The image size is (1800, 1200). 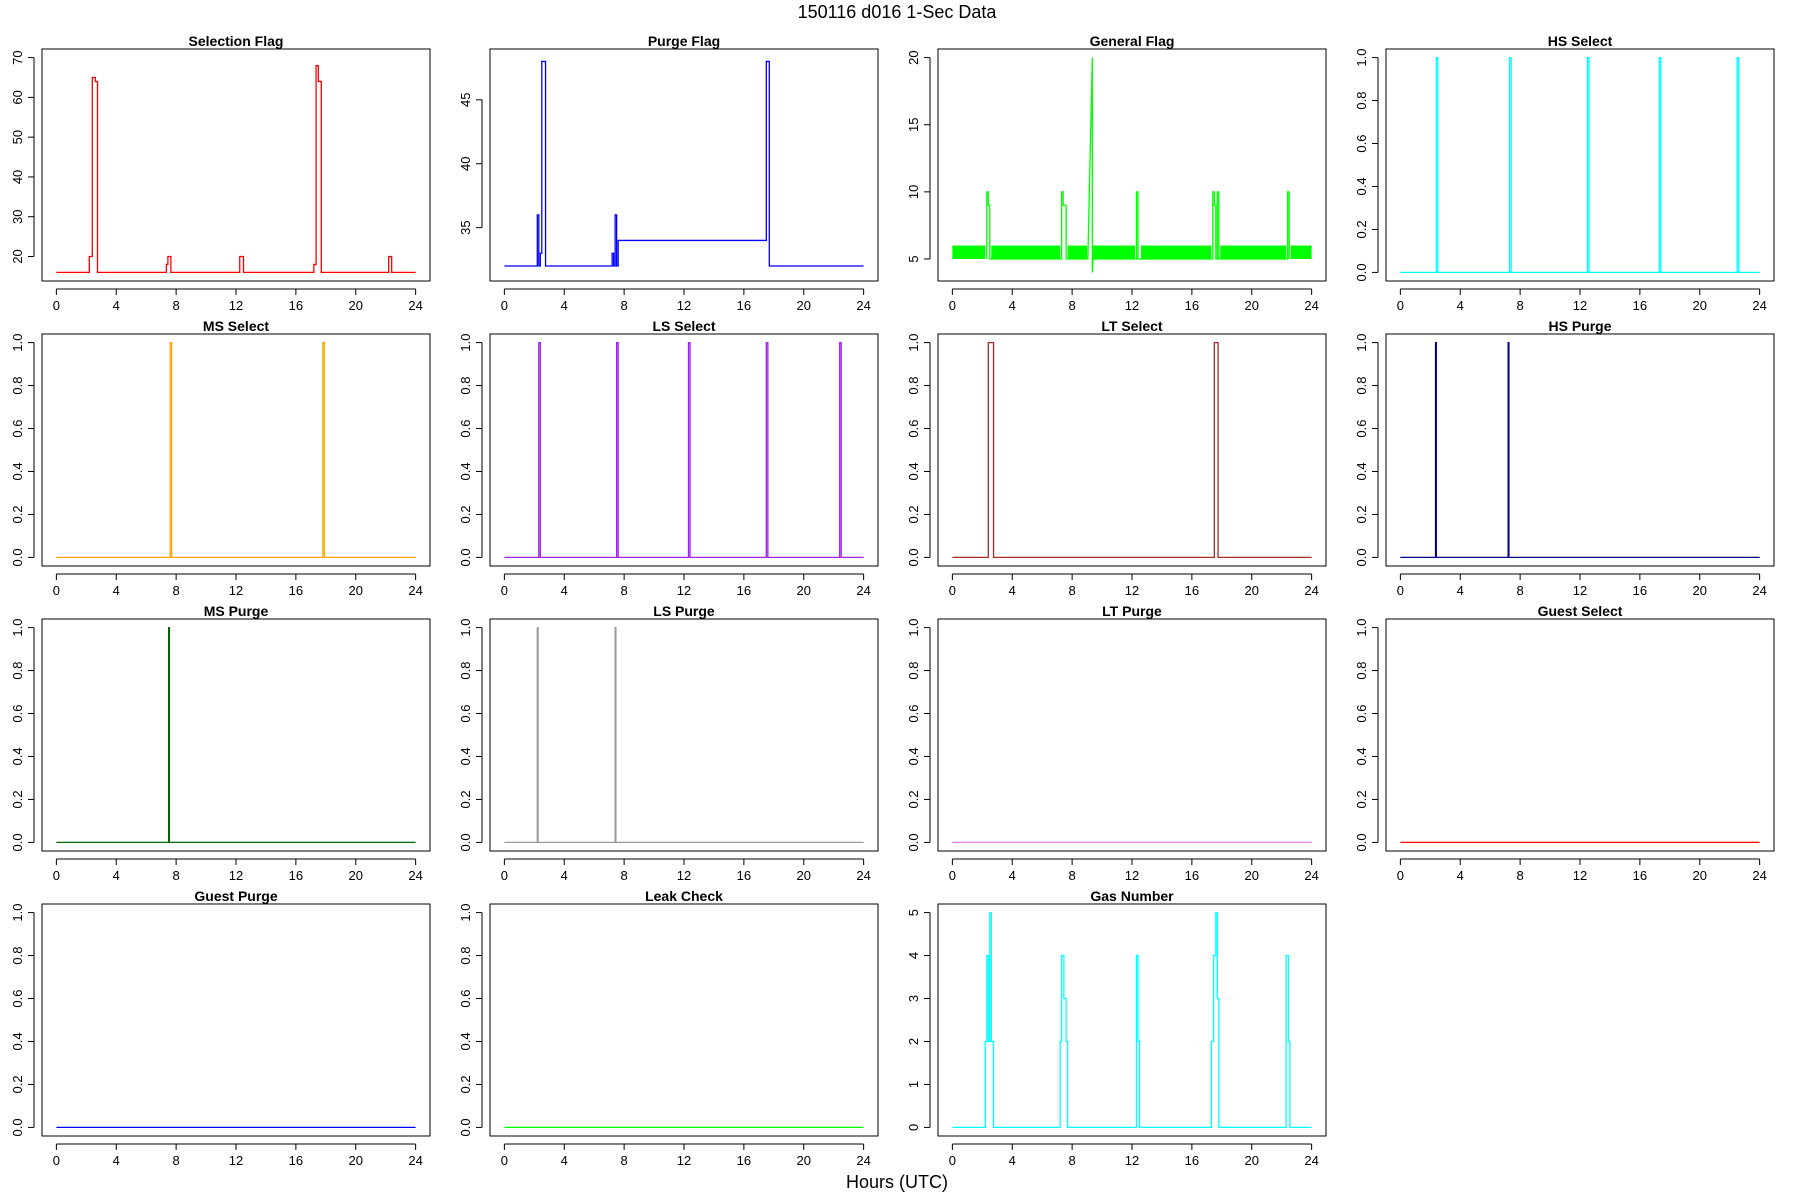 What do you see at coordinates (1564, 173) in the screenshot?
I see `panel-4: HS Select 0 4 8 12 16 20 24 0.0 0.2 0.4 0.6 0.8 1.0` at bounding box center [1564, 173].